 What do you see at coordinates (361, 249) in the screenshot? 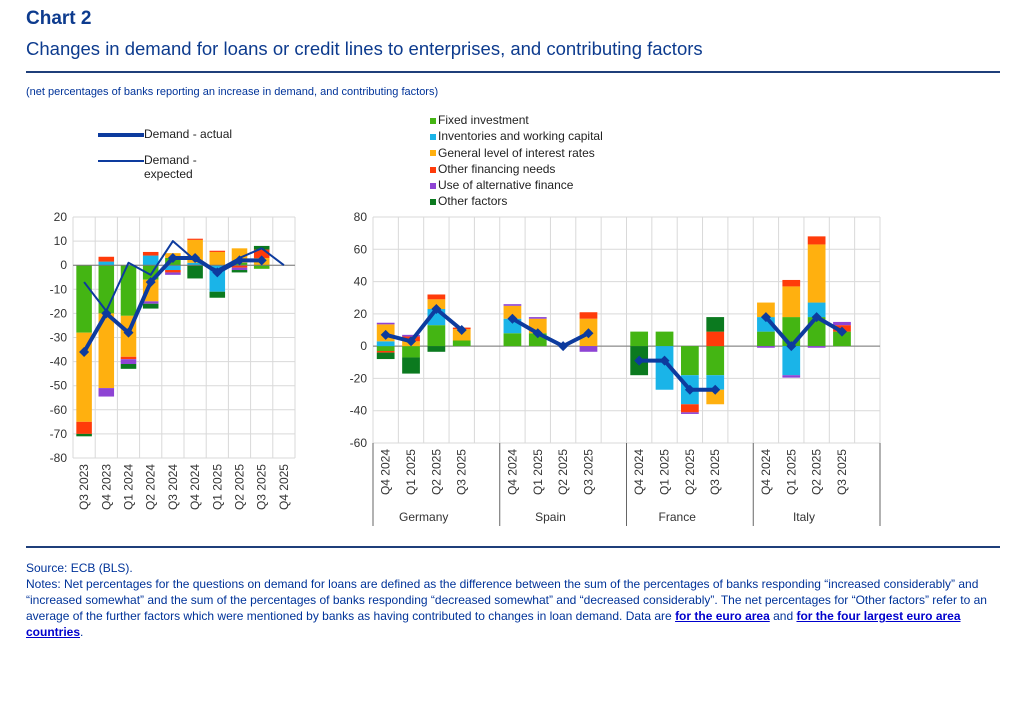
I see `y-tick-label: 60` at bounding box center [361, 249].